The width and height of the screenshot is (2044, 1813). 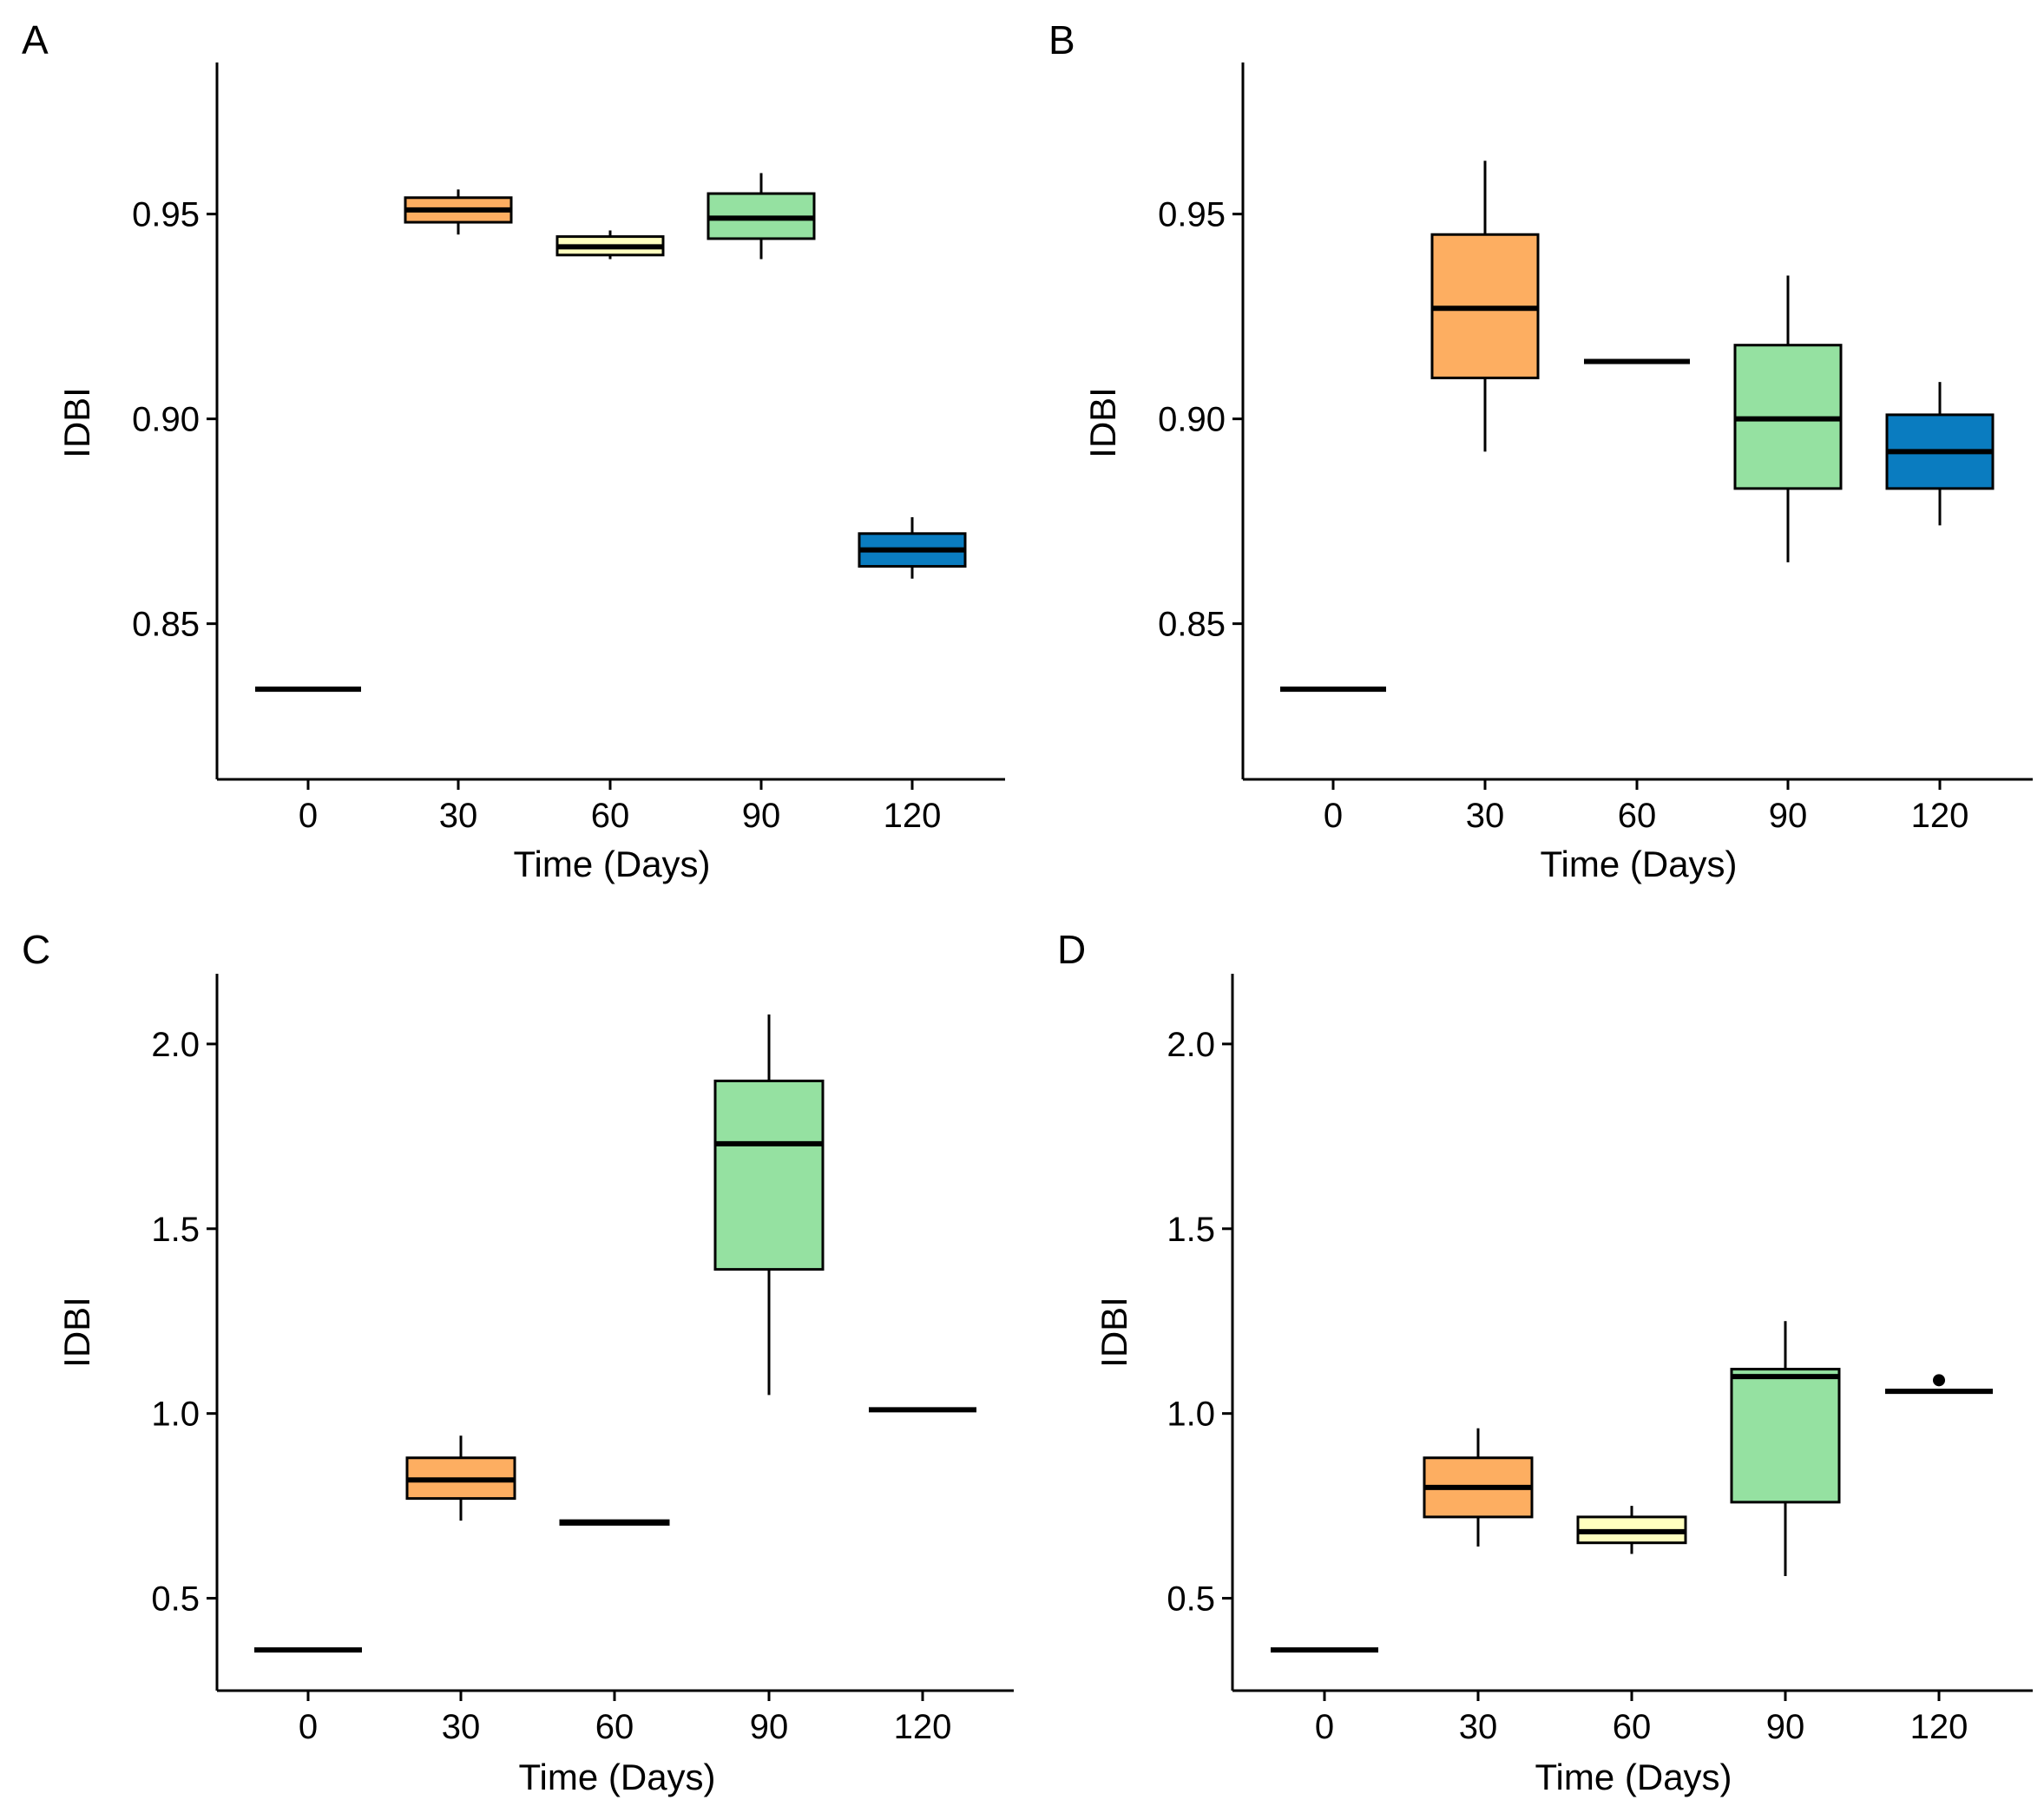 What do you see at coordinates (1939, 1380) in the screenshot?
I see `outlier-point` at bounding box center [1939, 1380].